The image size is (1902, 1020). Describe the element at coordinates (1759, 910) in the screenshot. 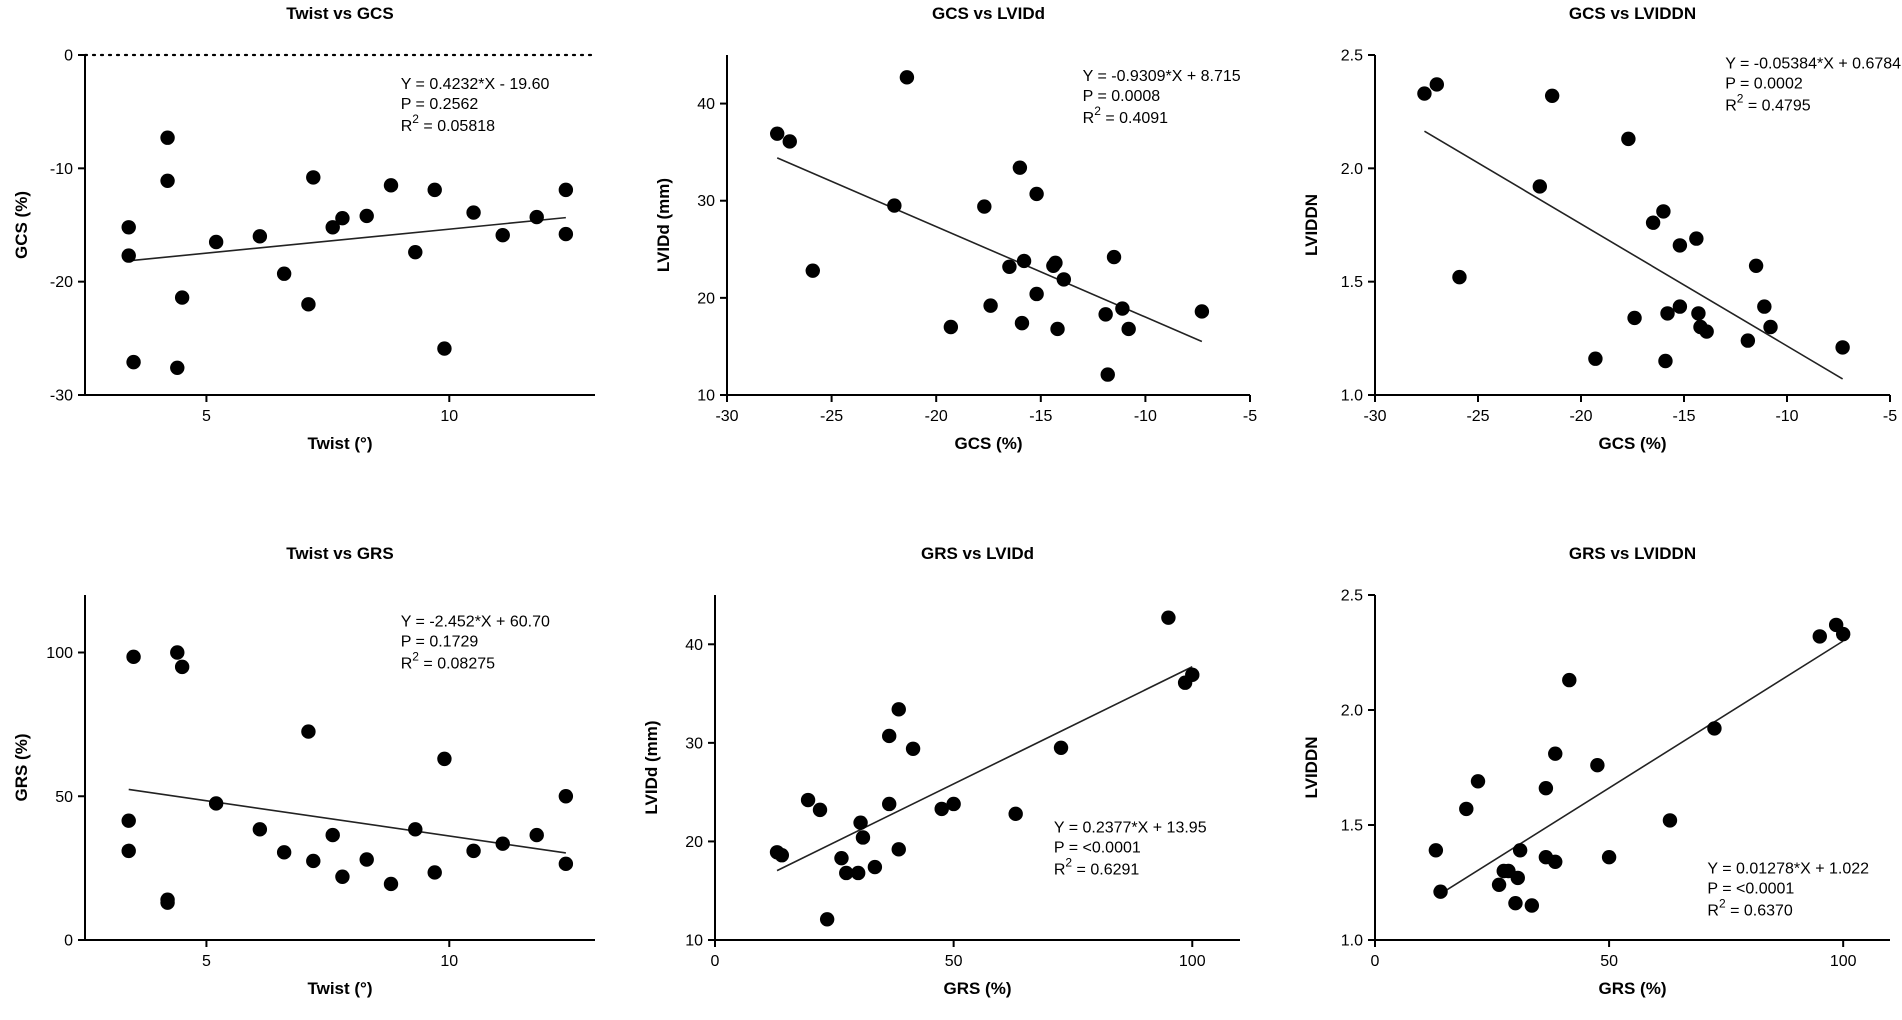

I see `r-squared-value: = 0.6370` at that location.